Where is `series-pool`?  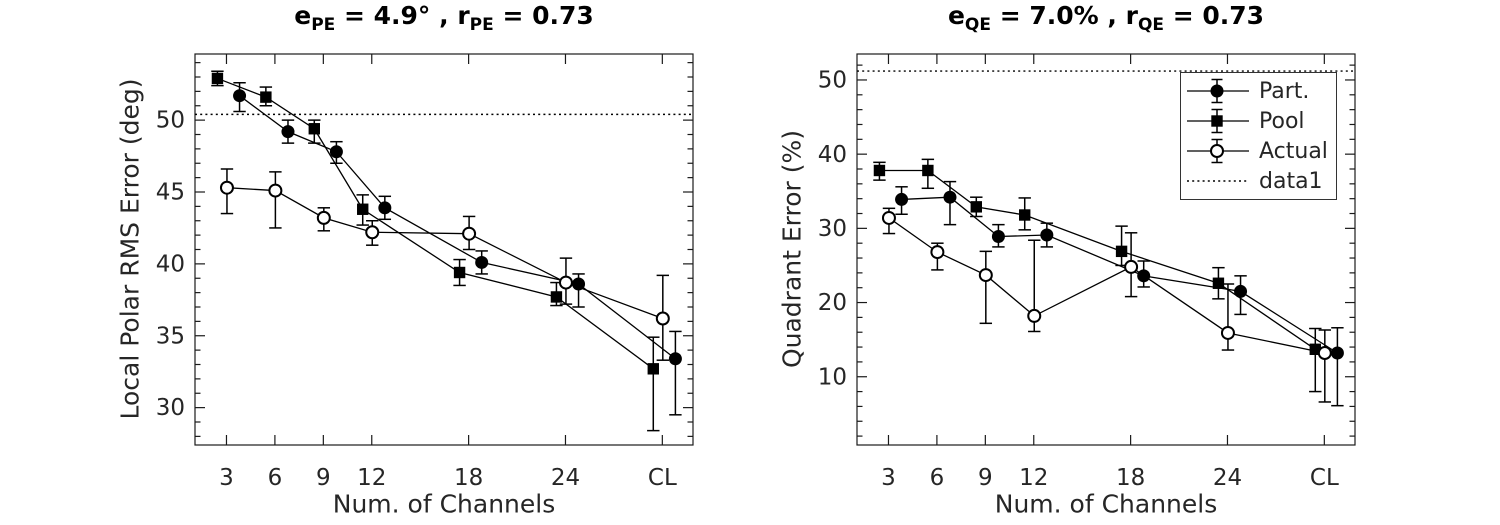 series-pool is located at coordinates (1097, 275).